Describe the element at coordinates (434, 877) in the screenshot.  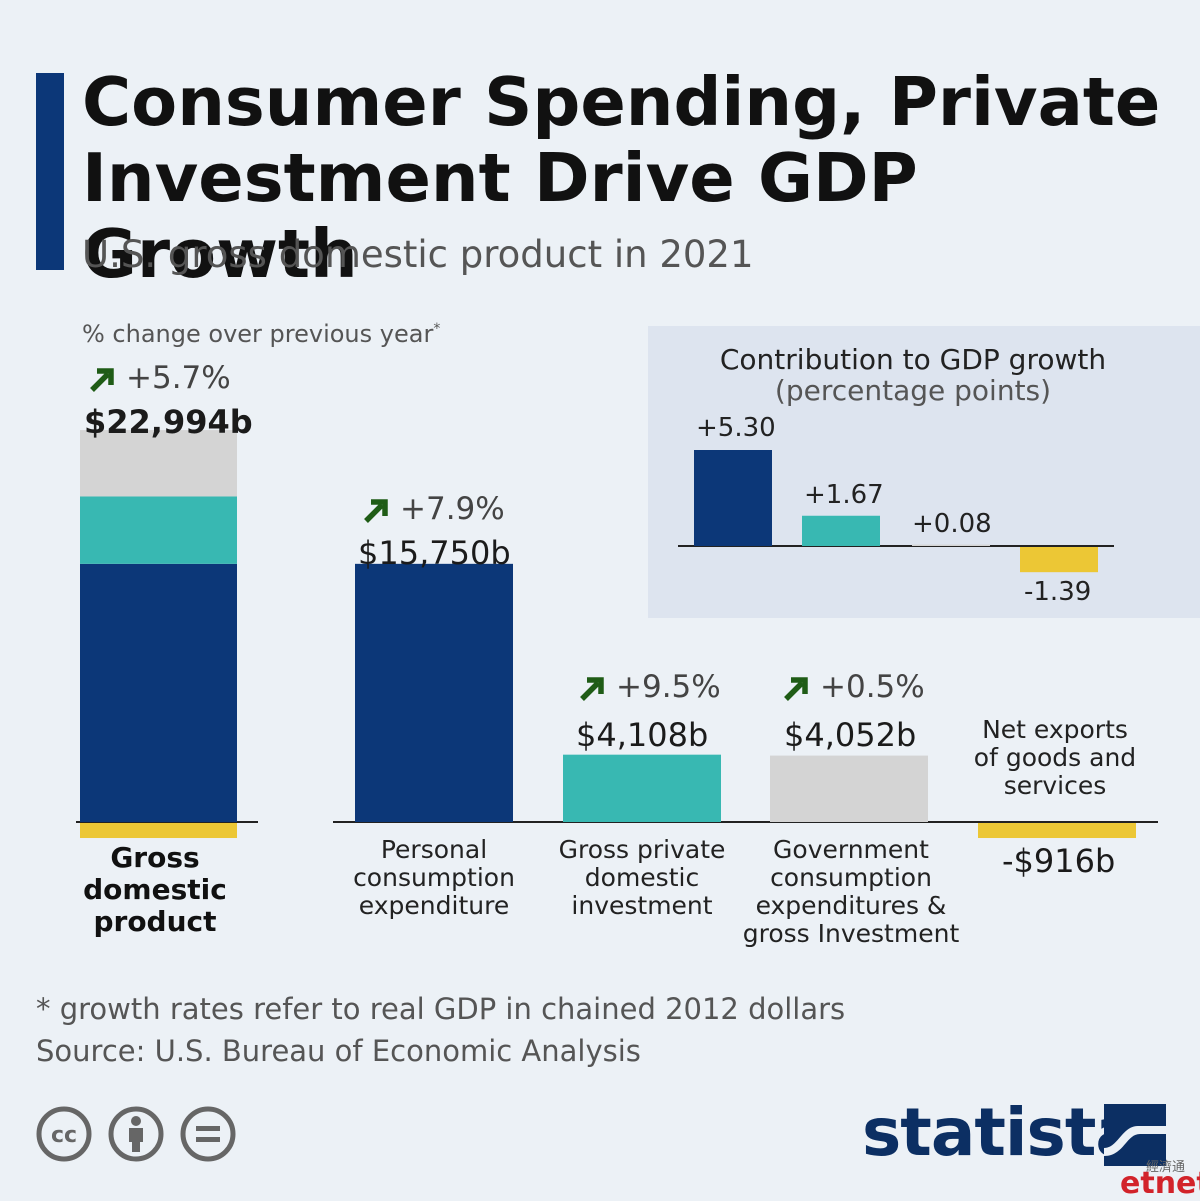
I see `consumption-category-label: Personal consumption expenditure` at that location.